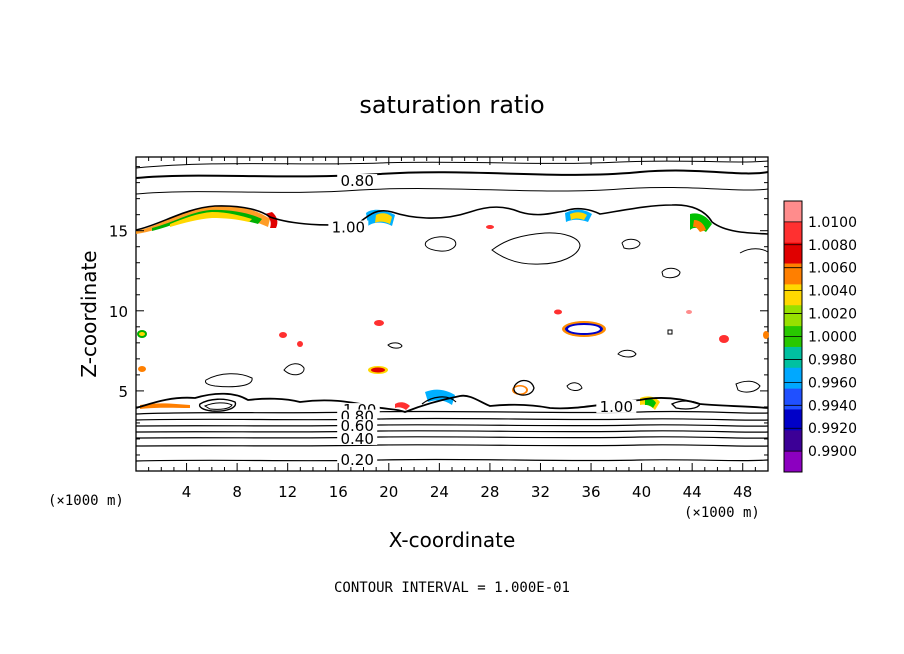  Describe the element at coordinates (832, 292) in the screenshot. I see `colorbar-label: 1.0040` at that location.